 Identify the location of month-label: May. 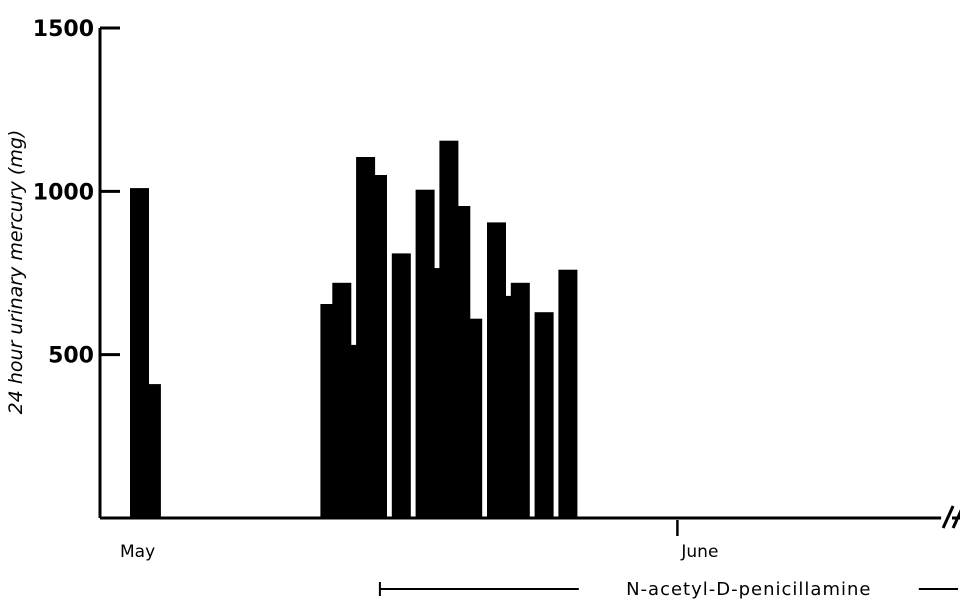
(137, 552).